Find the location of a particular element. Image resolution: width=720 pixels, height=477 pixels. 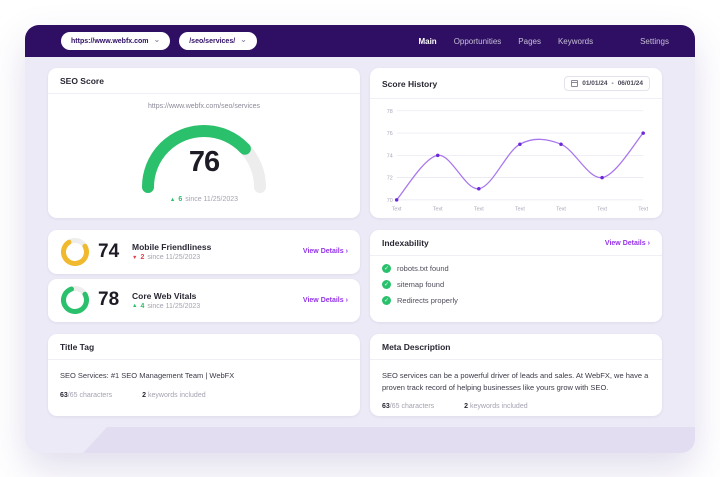

svg-text: 70 is located at coordinates (390, 201).